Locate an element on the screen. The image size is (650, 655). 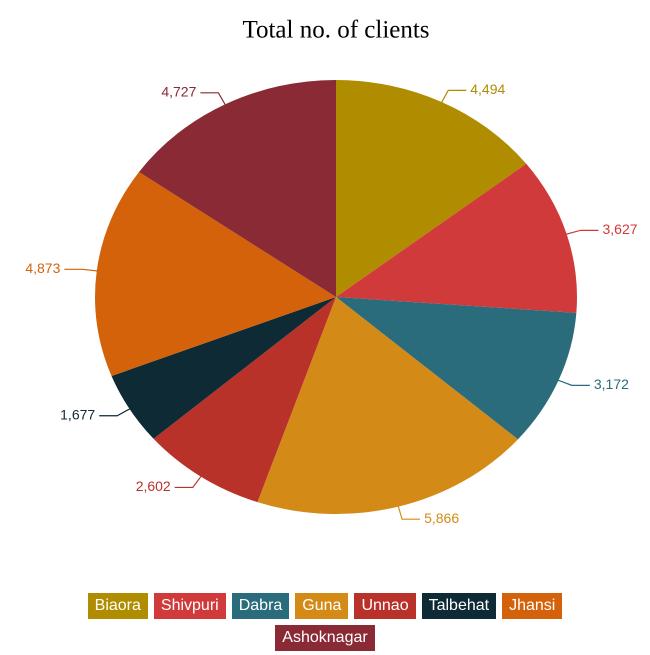
legend-item: Shivpuri is located at coordinates (189, 606).